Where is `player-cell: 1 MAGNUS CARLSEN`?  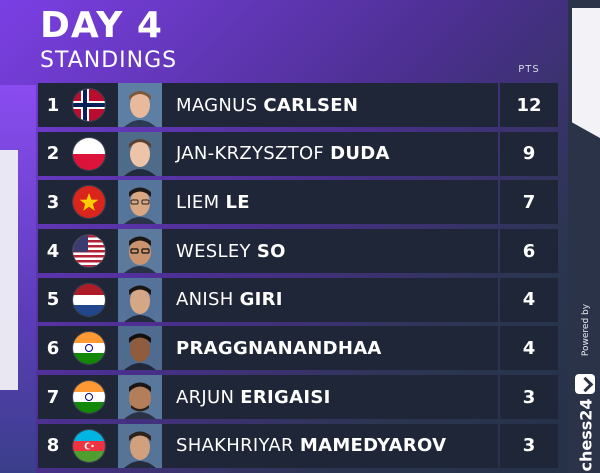 player-cell: 1 MAGNUS CARLSEN is located at coordinates (268, 105).